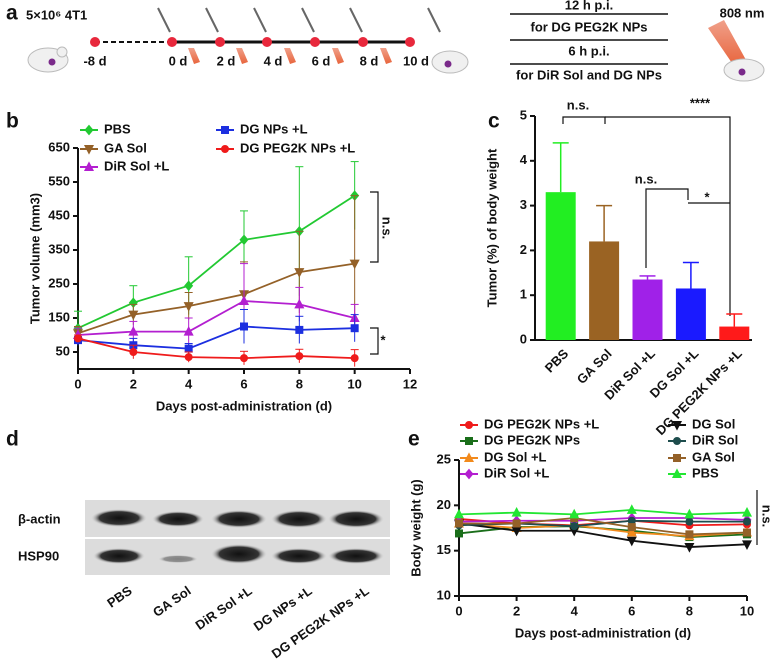 Image resolution: width=784 pixels, height=661 pixels. What do you see at coordinates (747, 610) in the screenshot?
I see `x-tick-label: 10` at bounding box center [747, 610].